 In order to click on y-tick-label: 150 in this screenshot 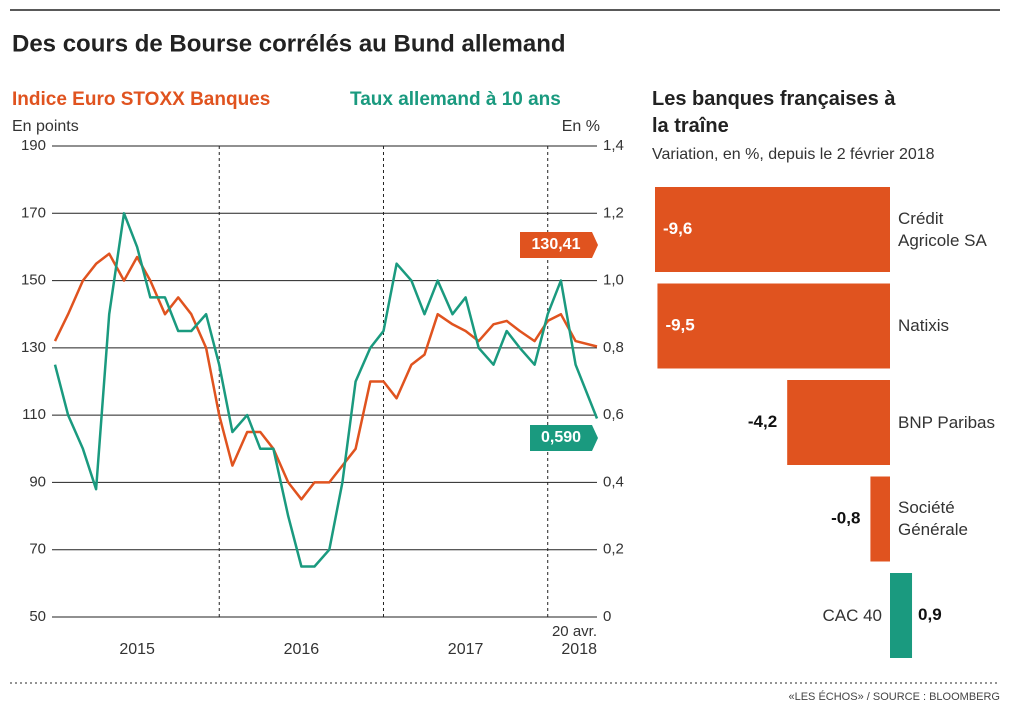, I will do `click(33, 280)`.